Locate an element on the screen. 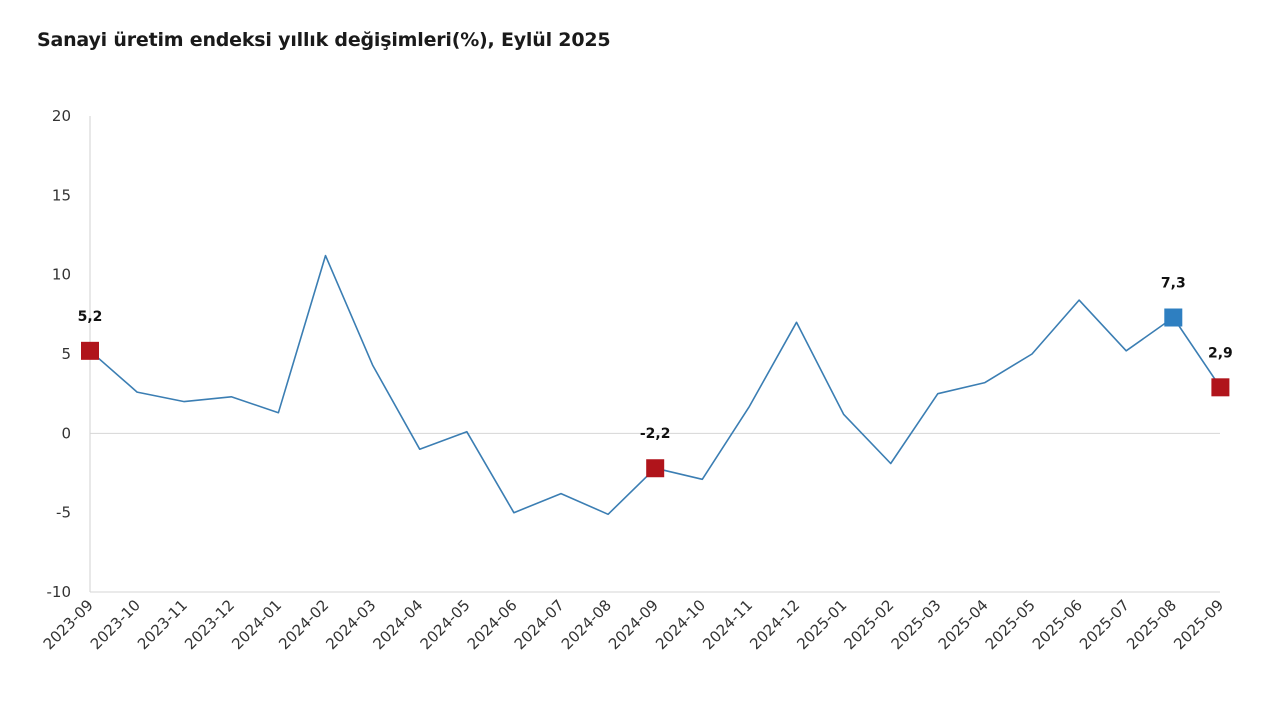  x-tick-label: 2024-04 is located at coordinates (397, 624).